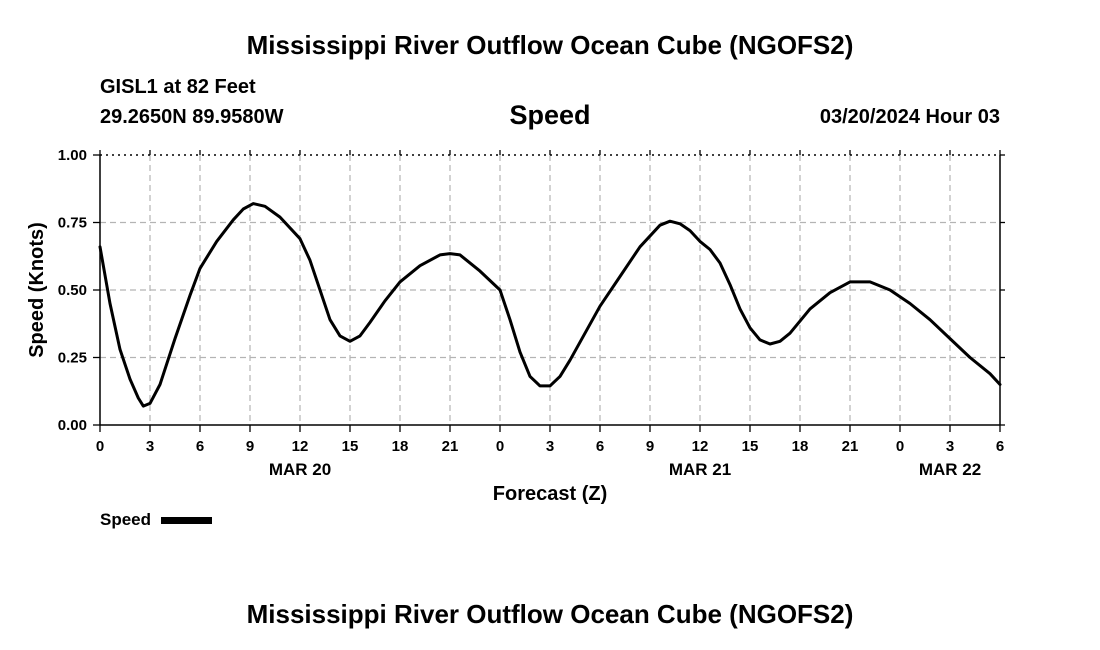  What do you see at coordinates (192, 117) in the screenshot?
I see `station-coordinates: 29.2650N 89.9580W` at bounding box center [192, 117].